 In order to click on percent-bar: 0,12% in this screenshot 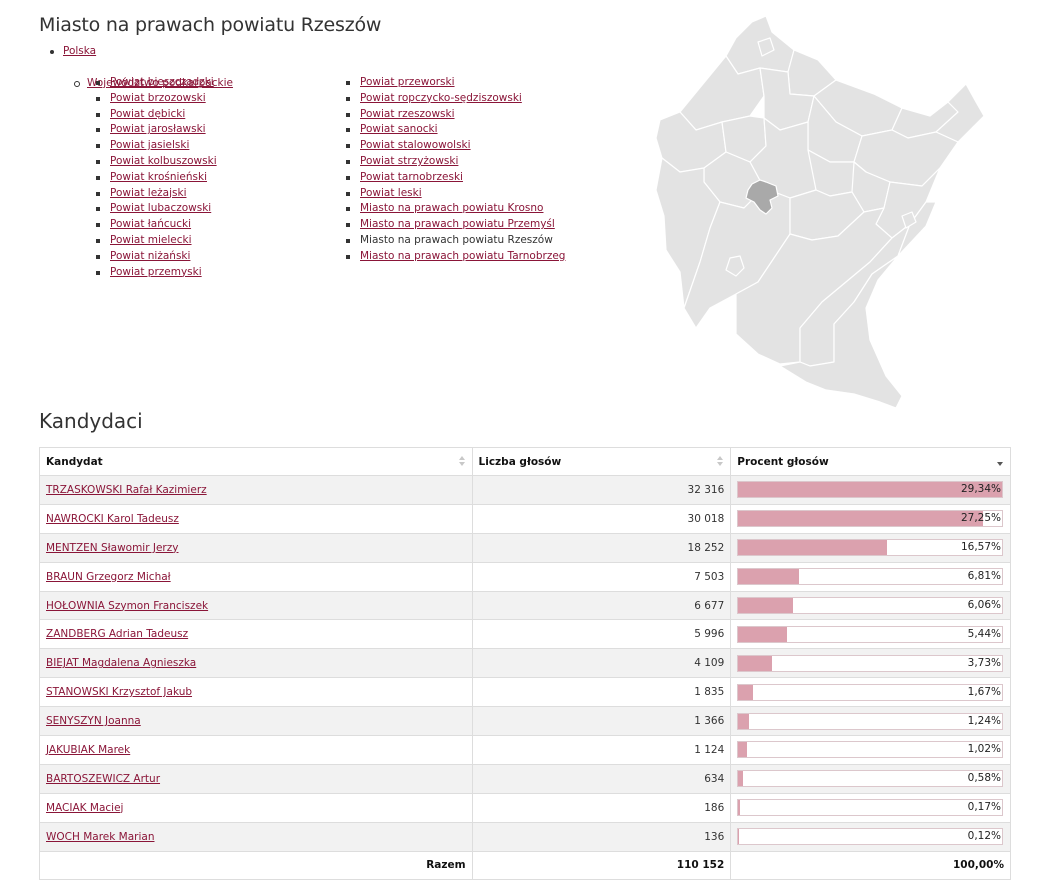, I will do `click(870, 837)`.